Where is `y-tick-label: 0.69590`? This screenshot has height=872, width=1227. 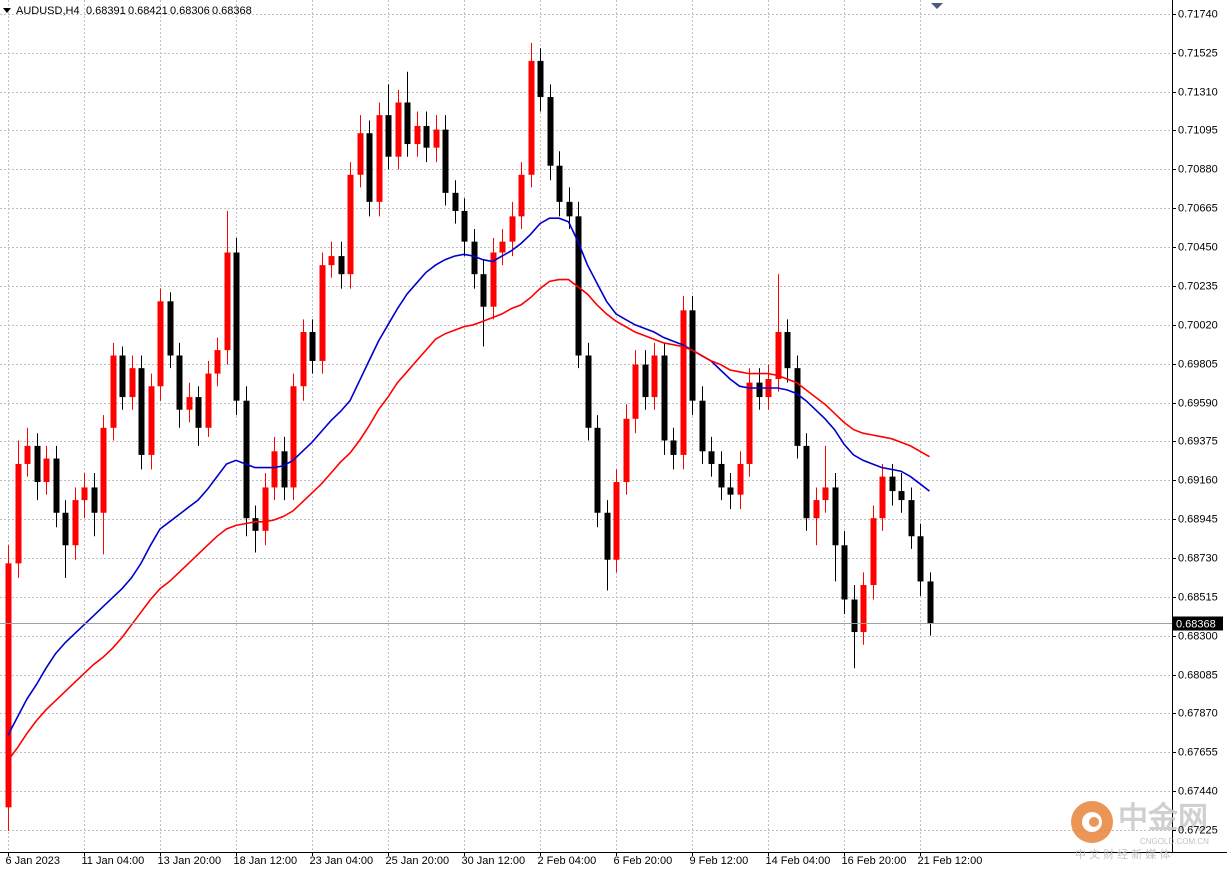 y-tick-label: 0.69590 is located at coordinates (1198, 403).